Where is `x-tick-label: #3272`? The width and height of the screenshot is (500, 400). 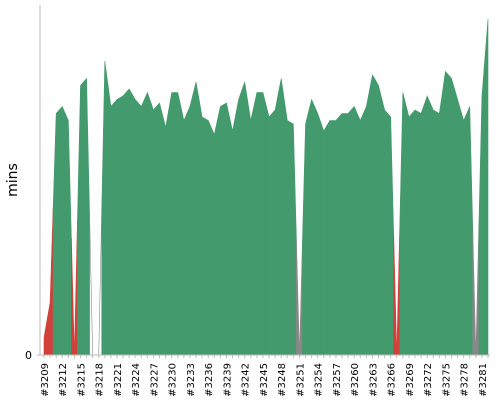
x-tick-label: #3272 is located at coordinates (428, 380).